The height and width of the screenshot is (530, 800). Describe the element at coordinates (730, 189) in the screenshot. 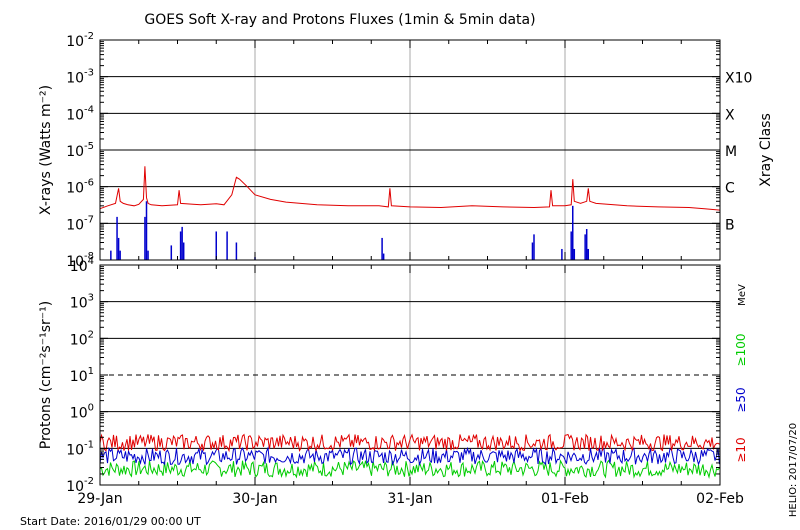

I see `xray-class-label: C` at that location.